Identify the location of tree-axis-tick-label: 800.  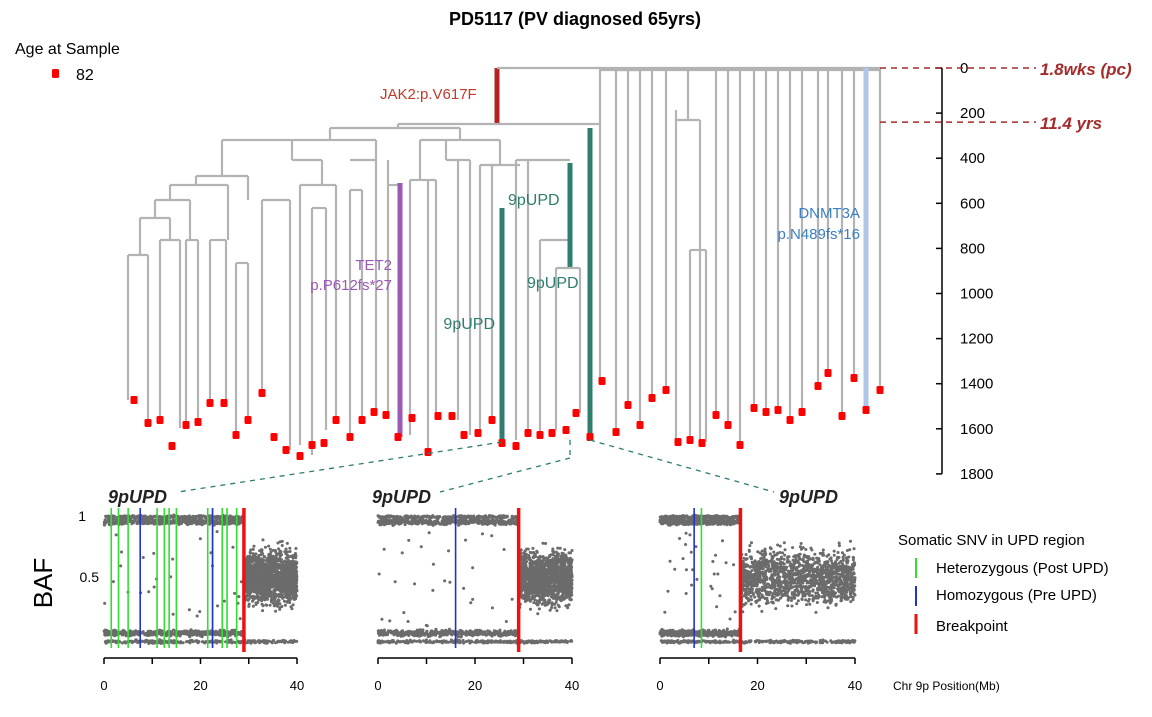
(972, 248).